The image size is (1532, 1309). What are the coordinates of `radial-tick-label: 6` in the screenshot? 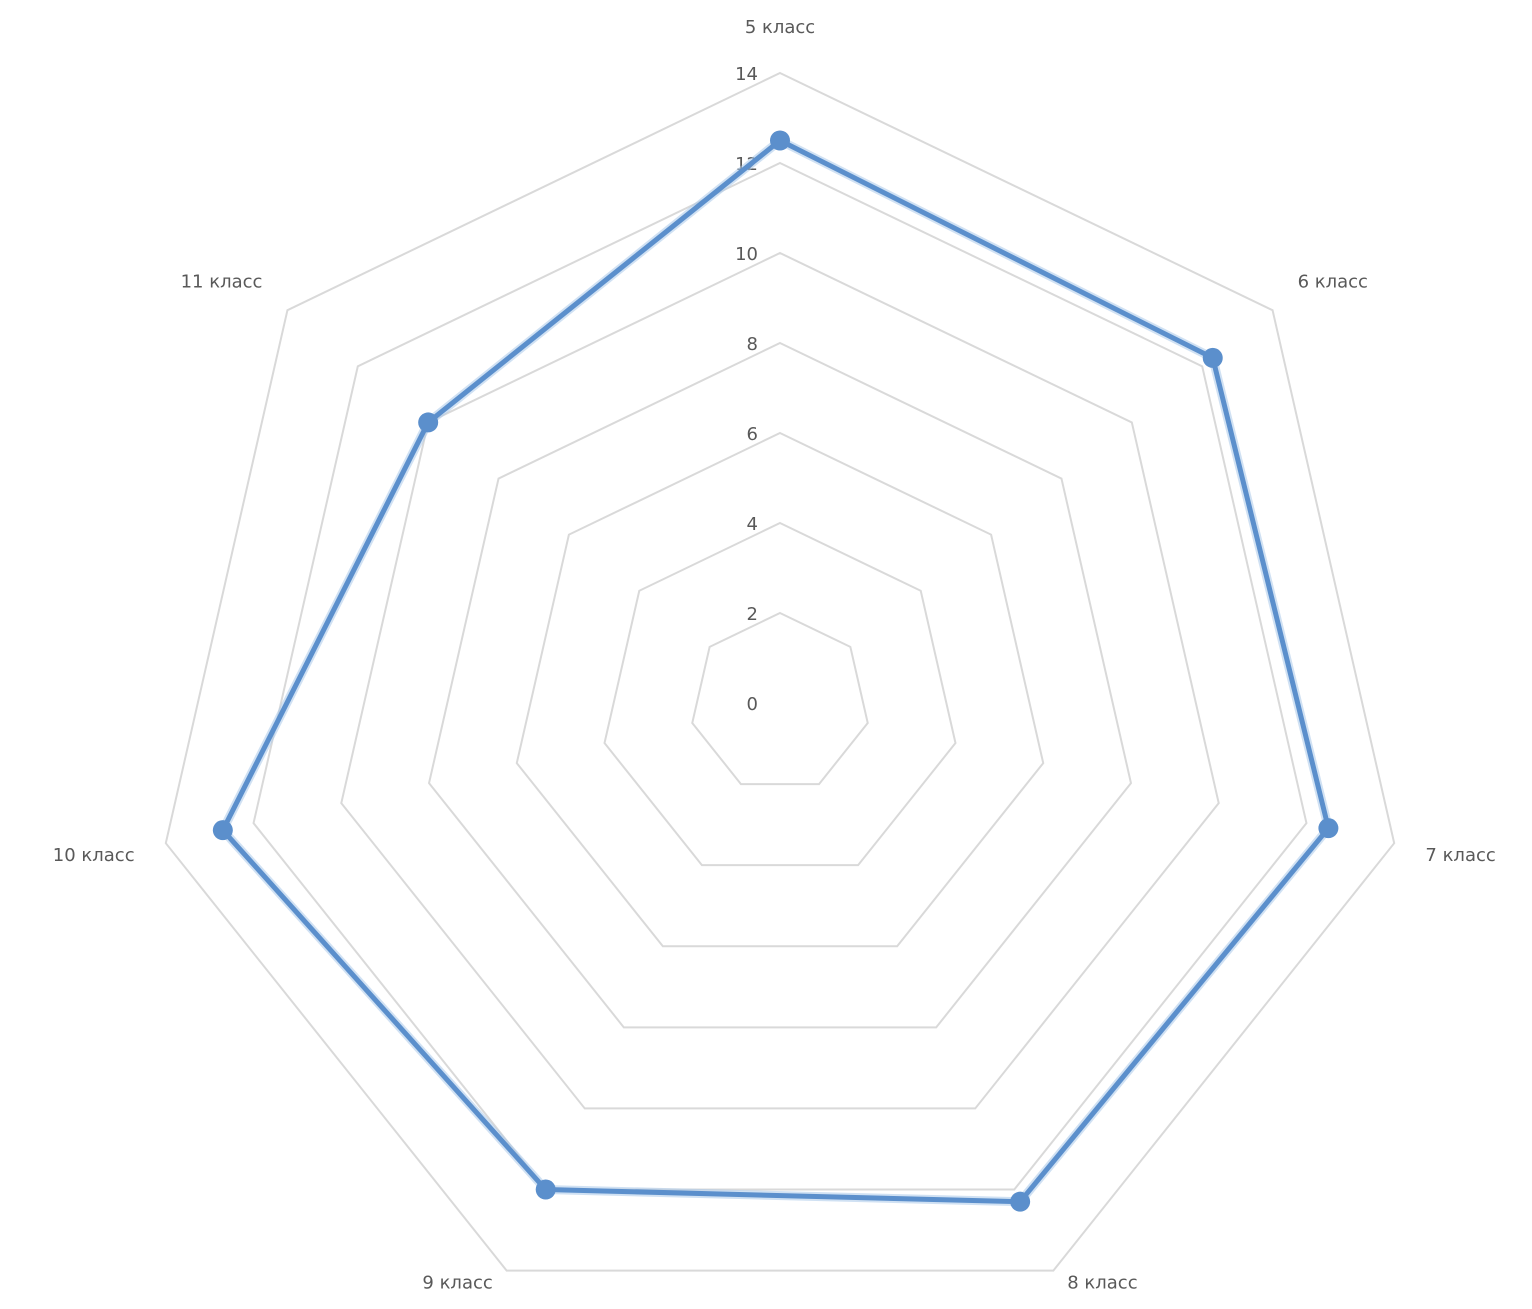 It's located at (752, 434).